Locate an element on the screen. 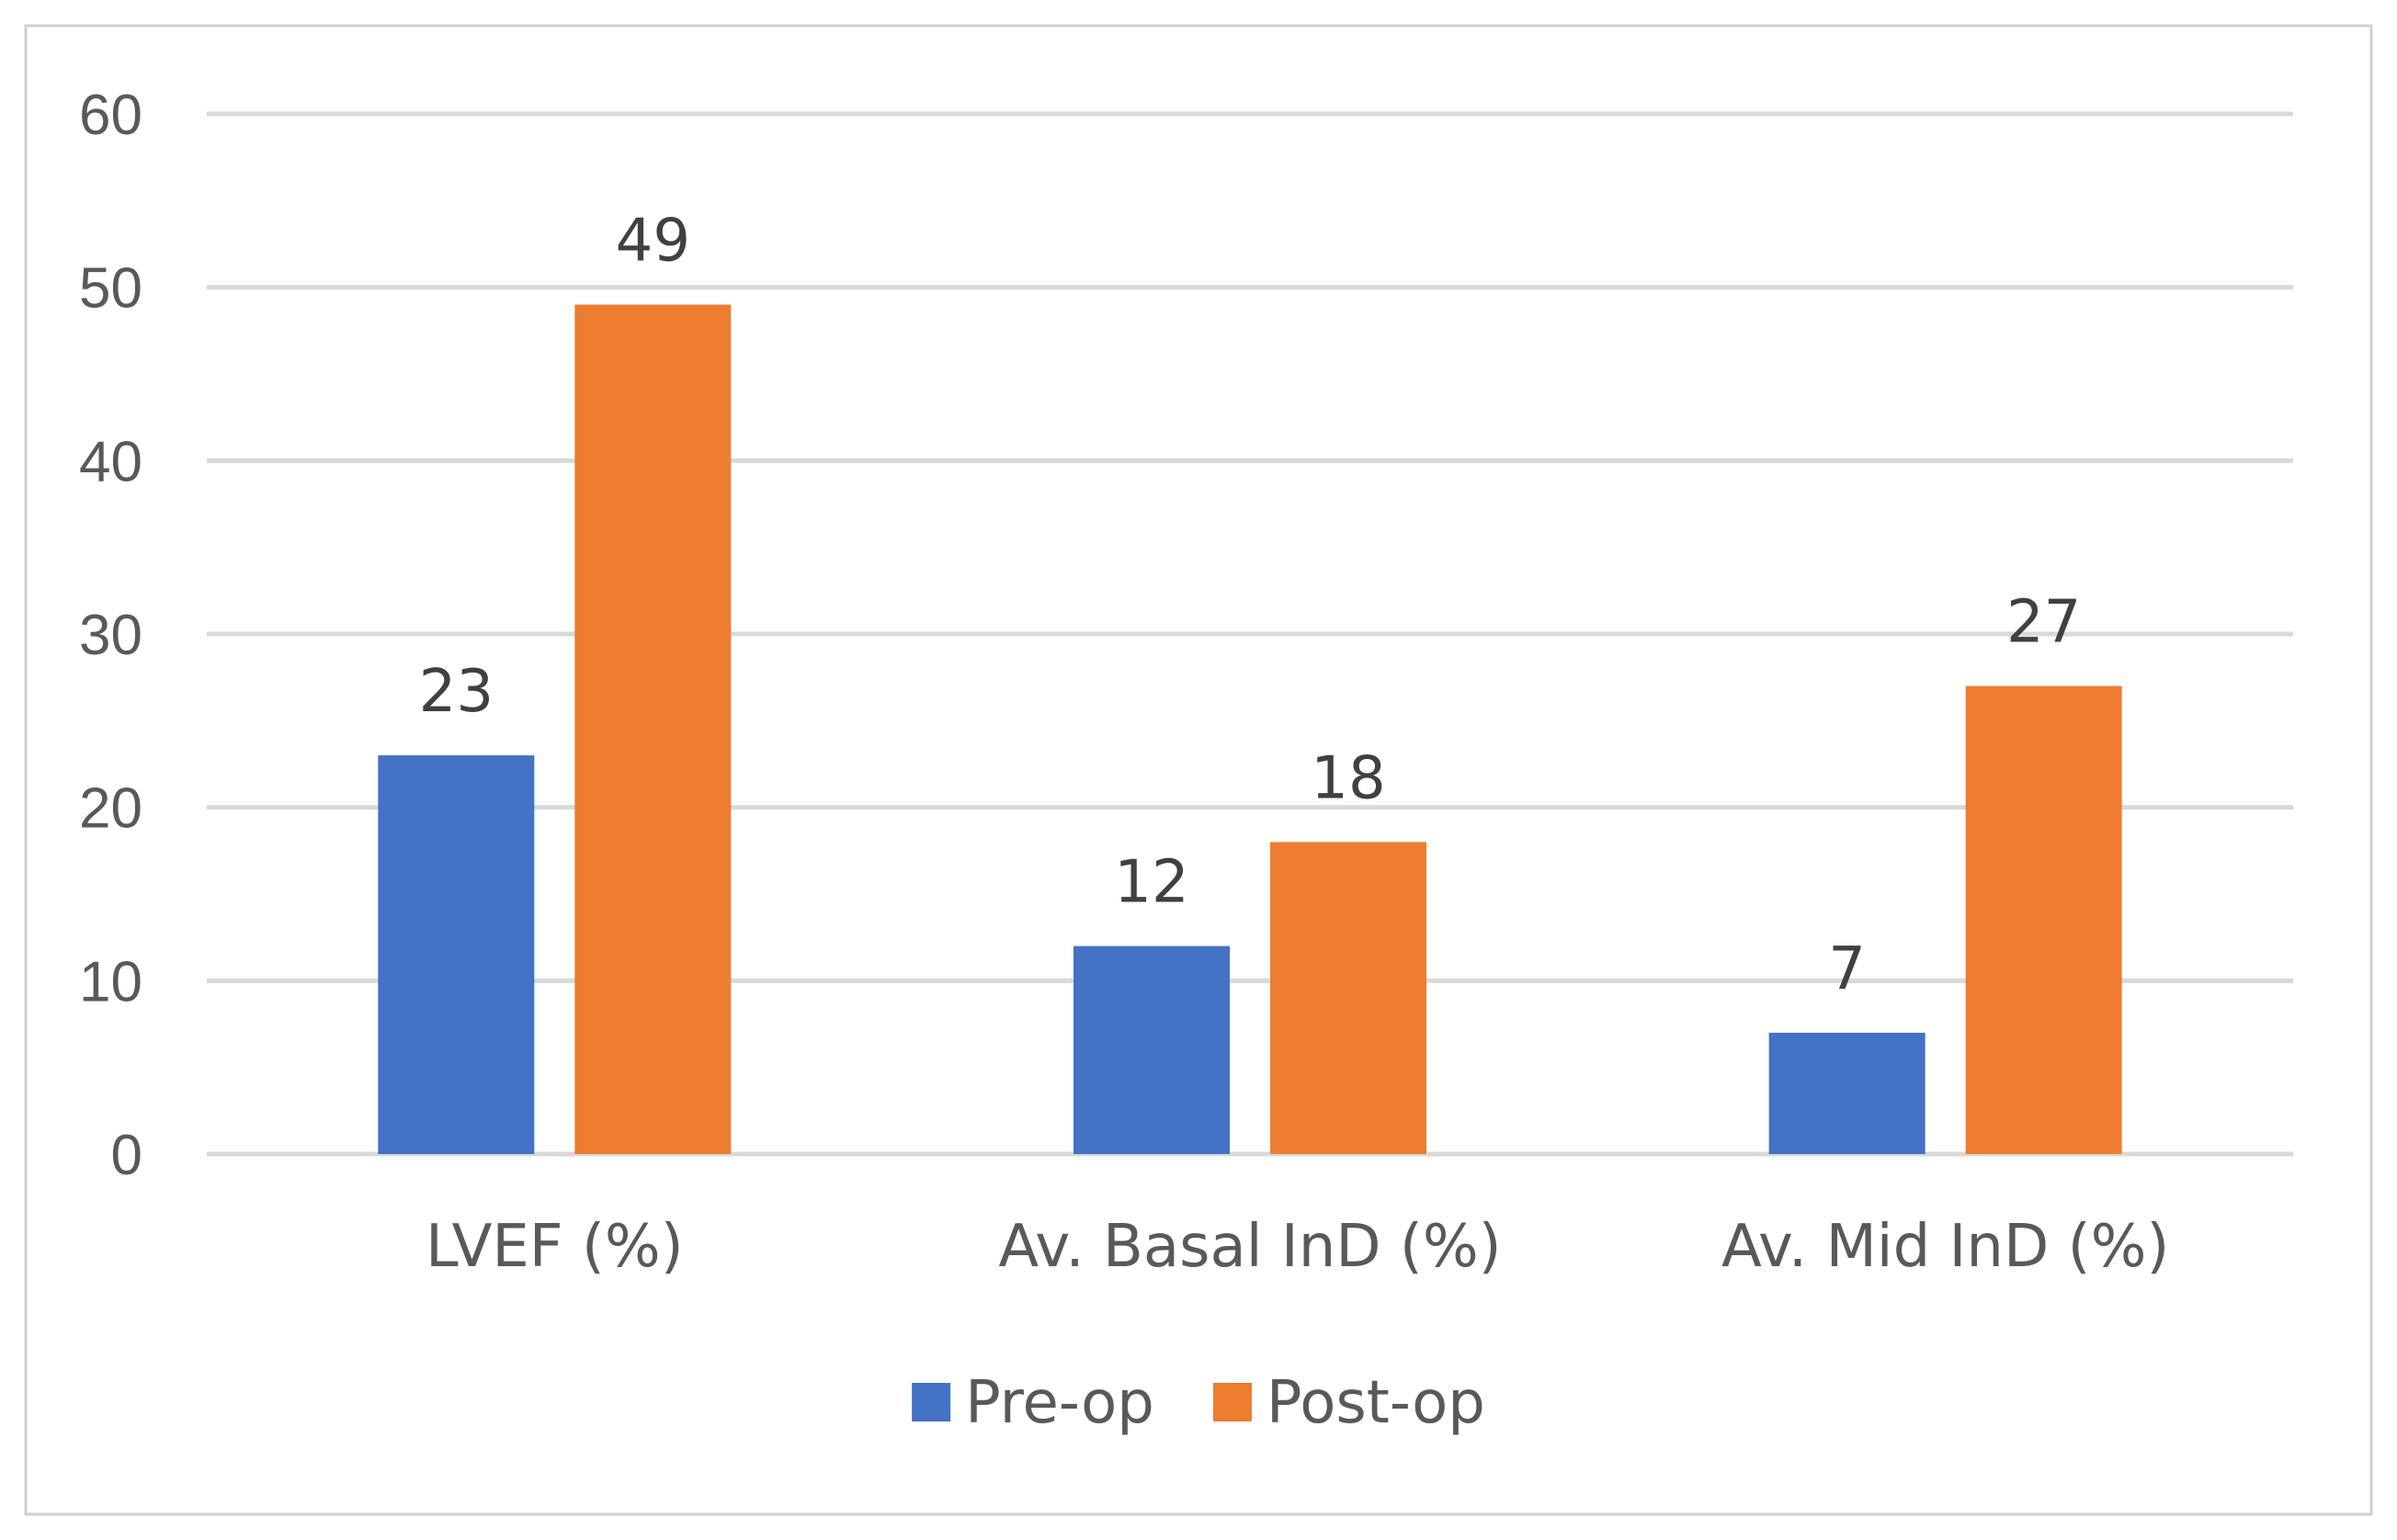 This screenshot has height=1540, width=2397. data-label: 12 is located at coordinates (1151, 883).